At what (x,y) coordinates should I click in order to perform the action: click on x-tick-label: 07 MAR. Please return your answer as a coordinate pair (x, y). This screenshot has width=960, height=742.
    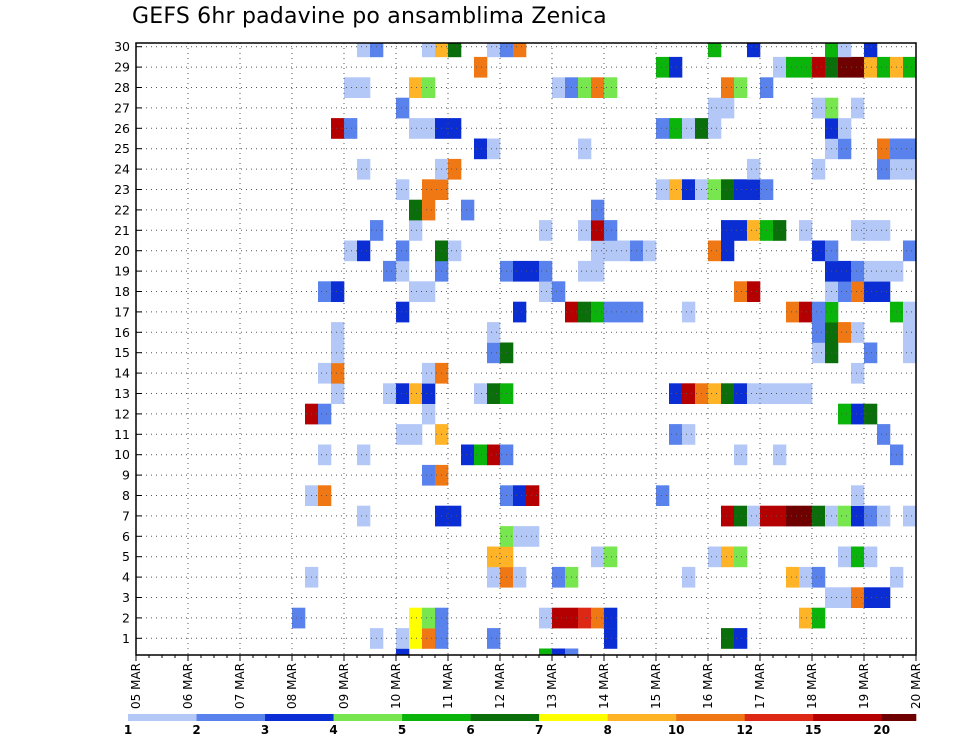
    Looking at the image, I should click on (240, 686).